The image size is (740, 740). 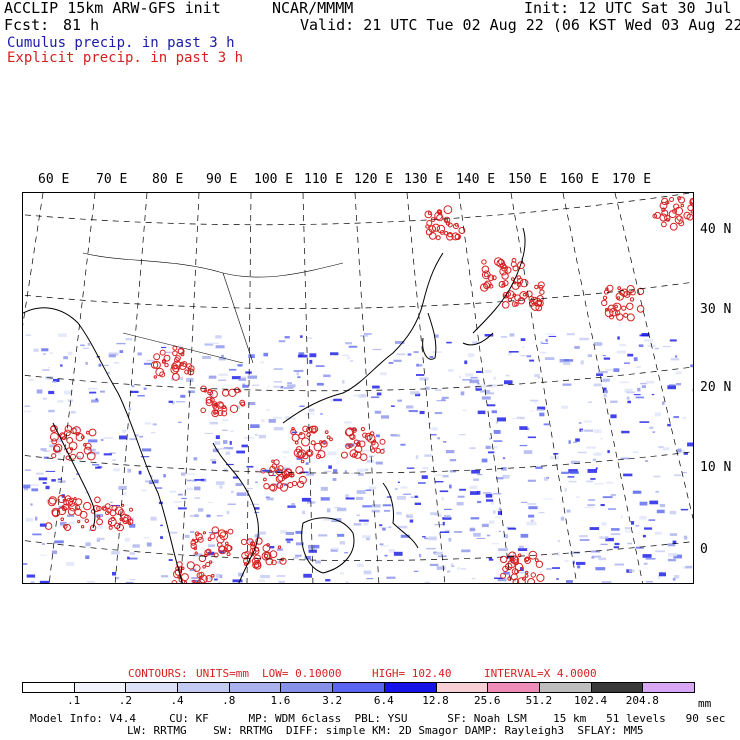 I want to click on india-coastline, so click(x=74, y=475).